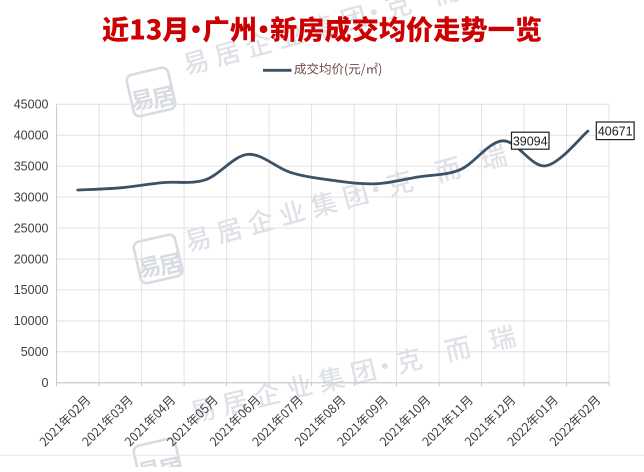 This screenshot has width=644, height=472. I want to click on svg-text: 35000, so click(31, 167).